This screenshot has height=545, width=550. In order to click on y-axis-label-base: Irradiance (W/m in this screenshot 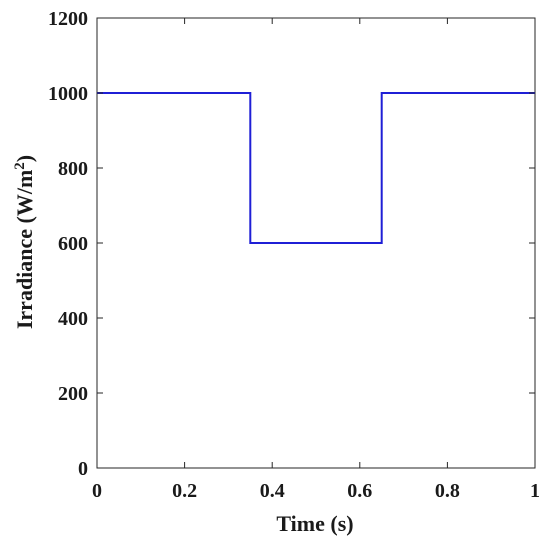, I will do `click(24, 249)`.